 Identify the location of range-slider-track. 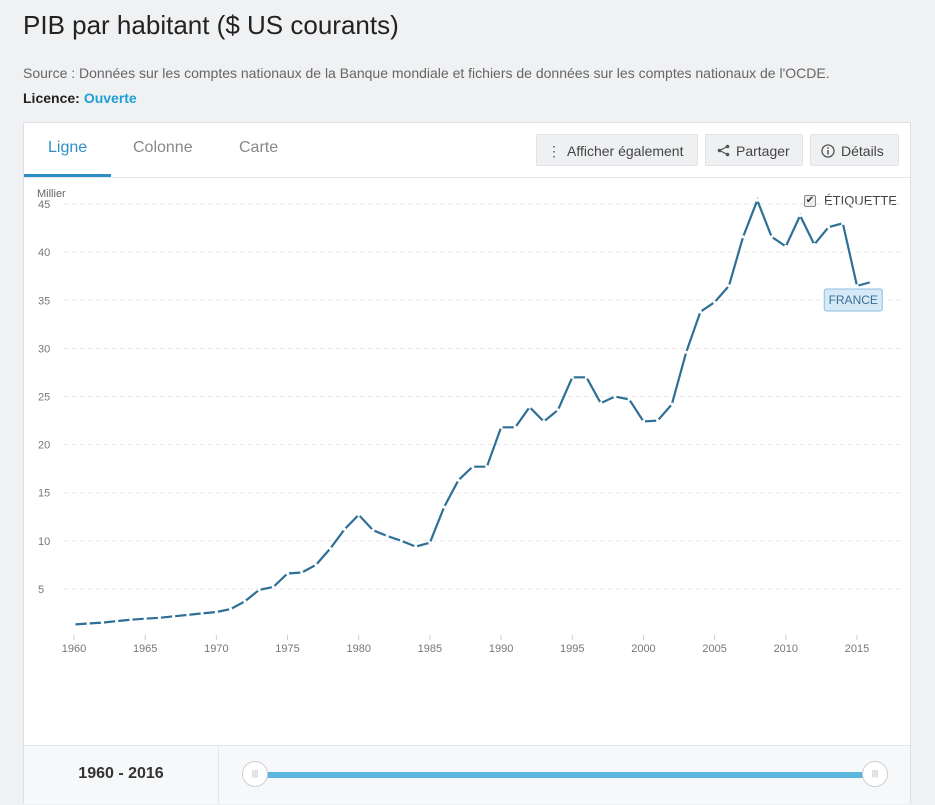
(565, 775).